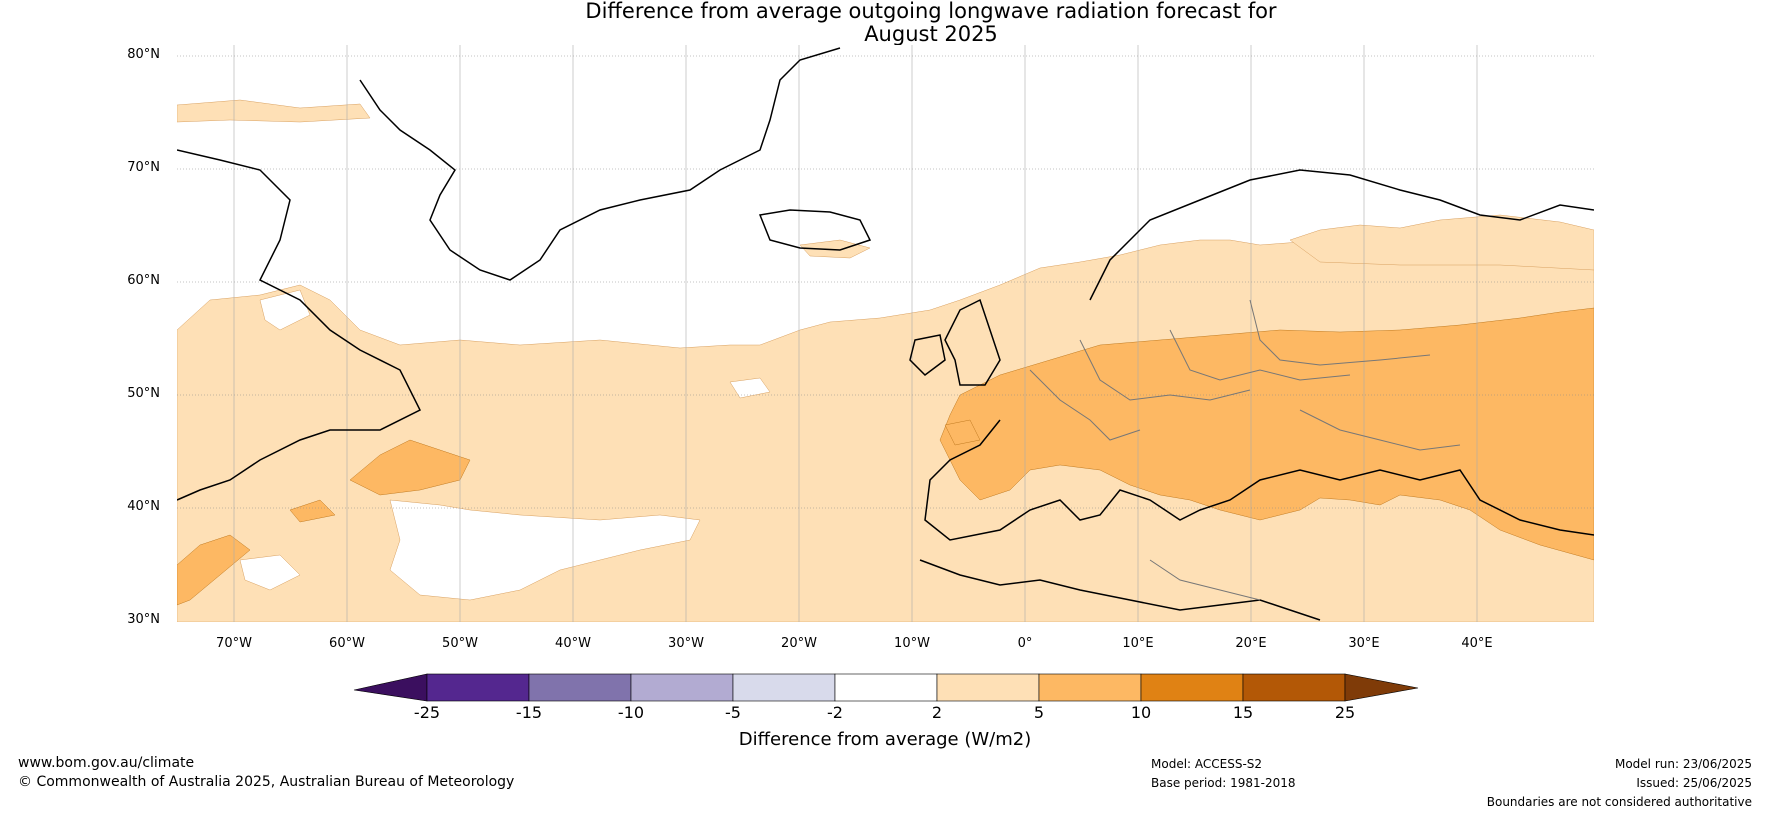 Image resolution: width=1770 pixels, height=820 pixels. I want to click on colorbar-tick-label: -15, so click(529, 712).